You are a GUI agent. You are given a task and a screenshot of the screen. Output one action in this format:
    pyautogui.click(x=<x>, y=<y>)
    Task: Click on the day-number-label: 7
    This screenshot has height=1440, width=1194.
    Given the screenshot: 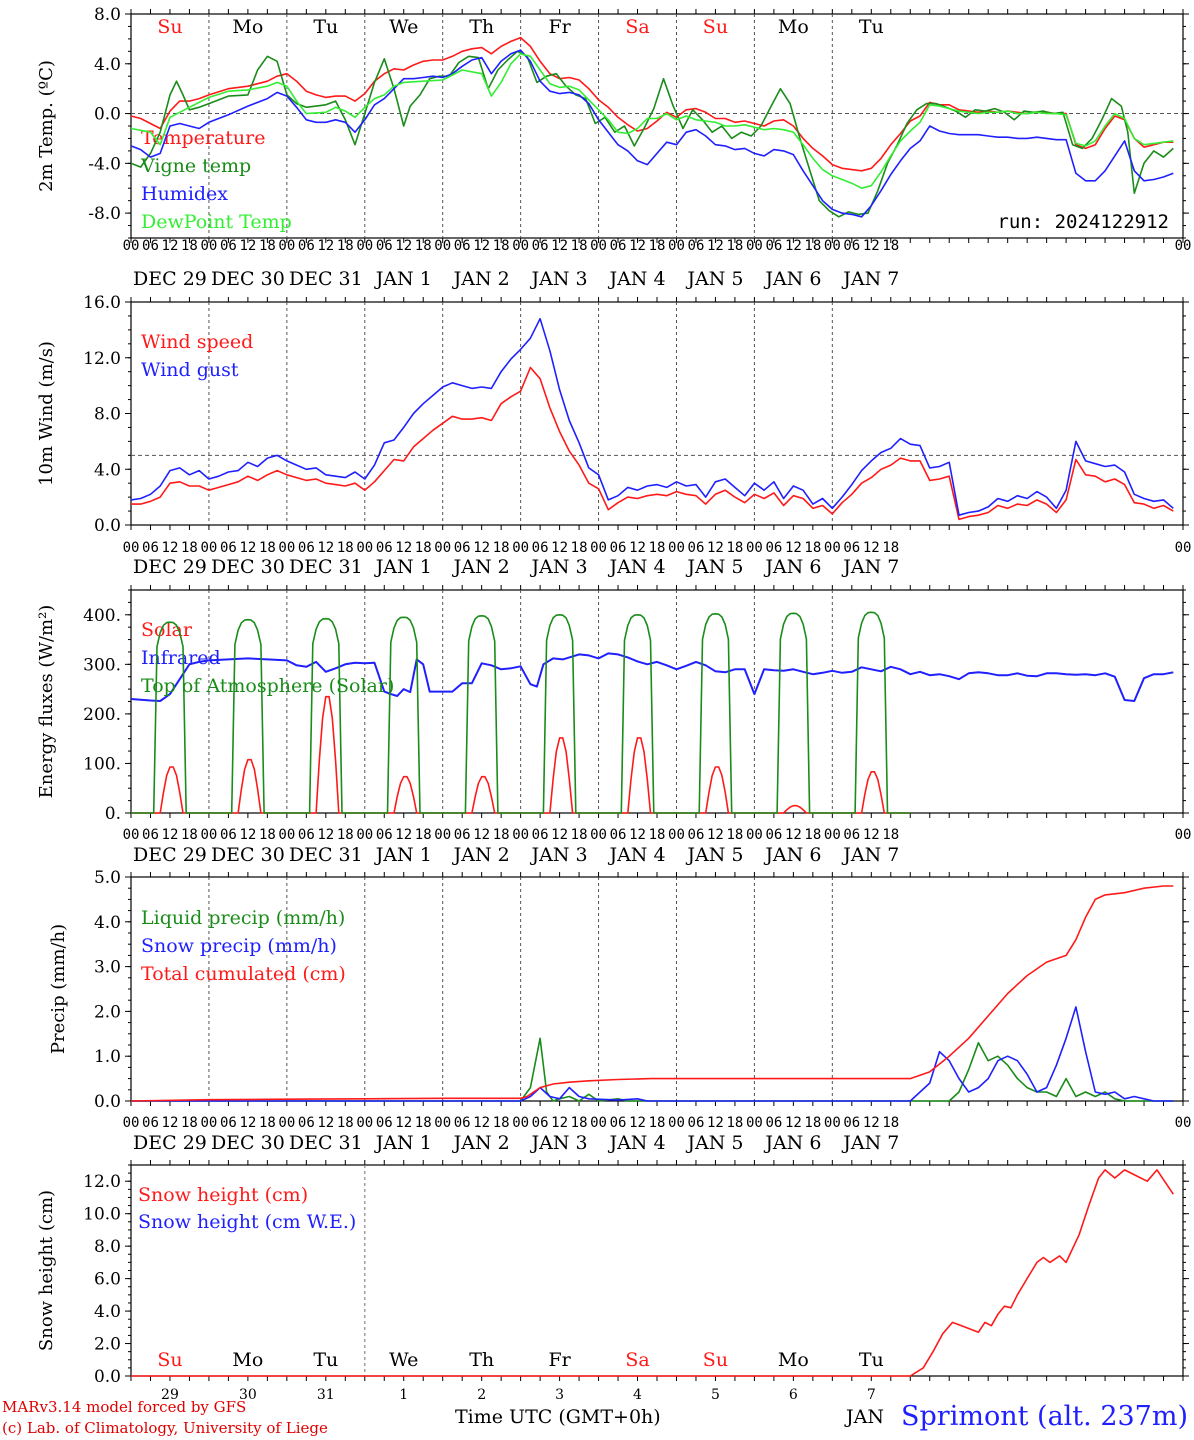 What is the action you would take?
    pyautogui.click(x=871, y=1395)
    